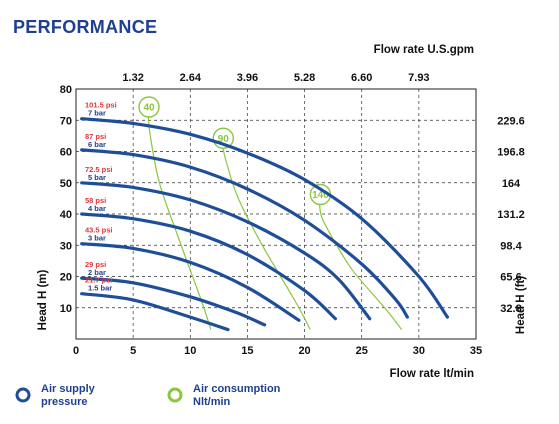 The image size is (559, 424). I want to click on y-tick-label: 30, so click(66, 246).